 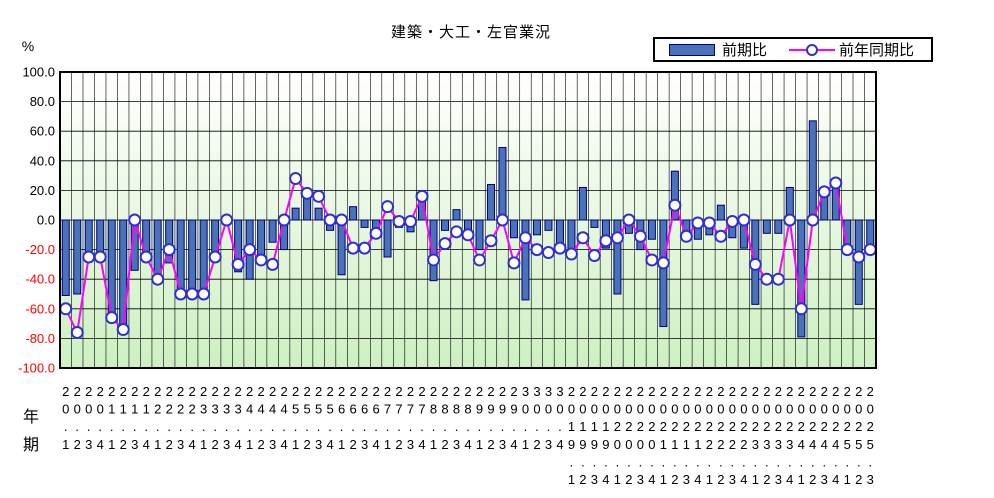 What do you see at coordinates (249, 418) in the screenshot?
I see `x-tick-label: 24.1` at bounding box center [249, 418].